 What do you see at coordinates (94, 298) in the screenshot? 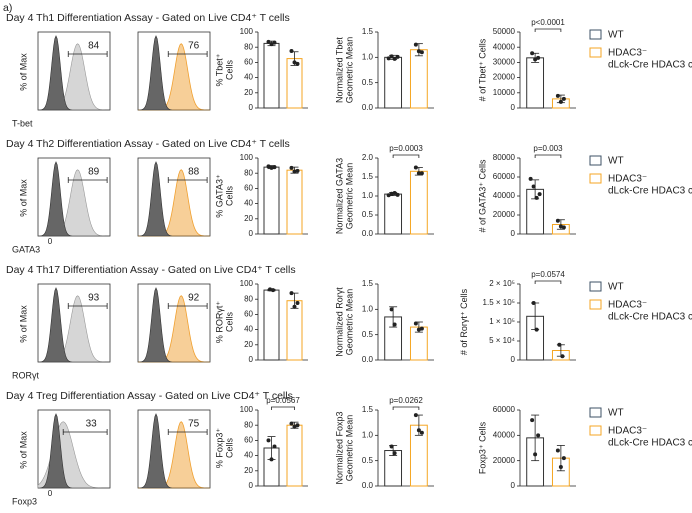
I see `gate-value: 93` at bounding box center [94, 298].